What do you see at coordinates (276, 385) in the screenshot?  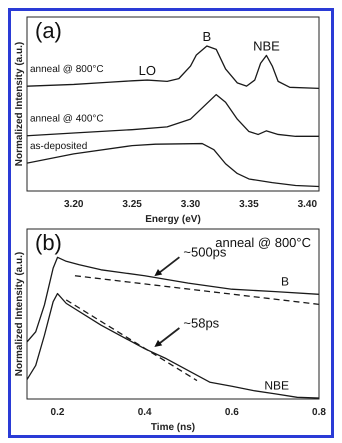 I see `series-label: NBE` at bounding box center [276, 385].